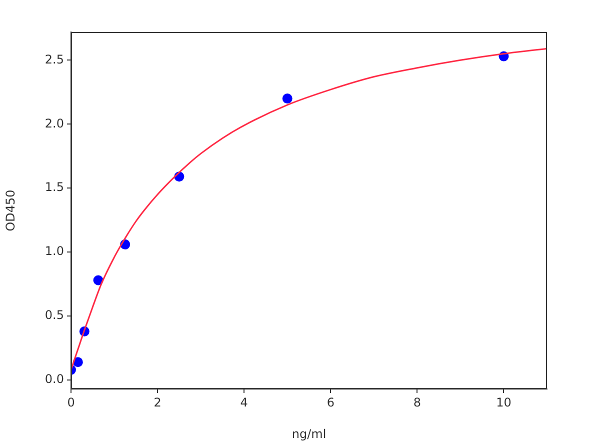  Describe the element at coordinates (158, 402) in the screenshot. I see `x-tick-label: 2` at that location.